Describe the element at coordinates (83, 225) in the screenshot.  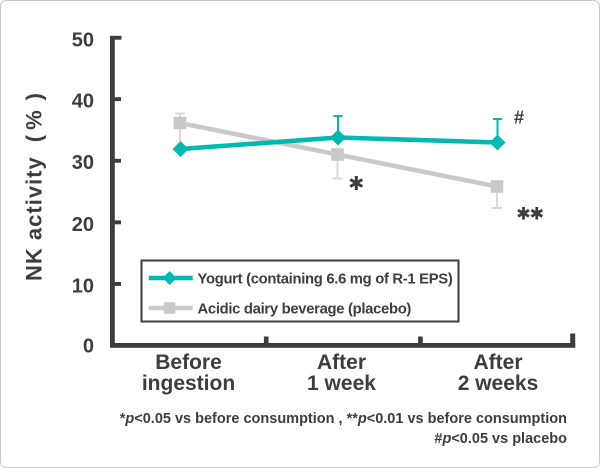
I see `svg-text: 20` at that location.